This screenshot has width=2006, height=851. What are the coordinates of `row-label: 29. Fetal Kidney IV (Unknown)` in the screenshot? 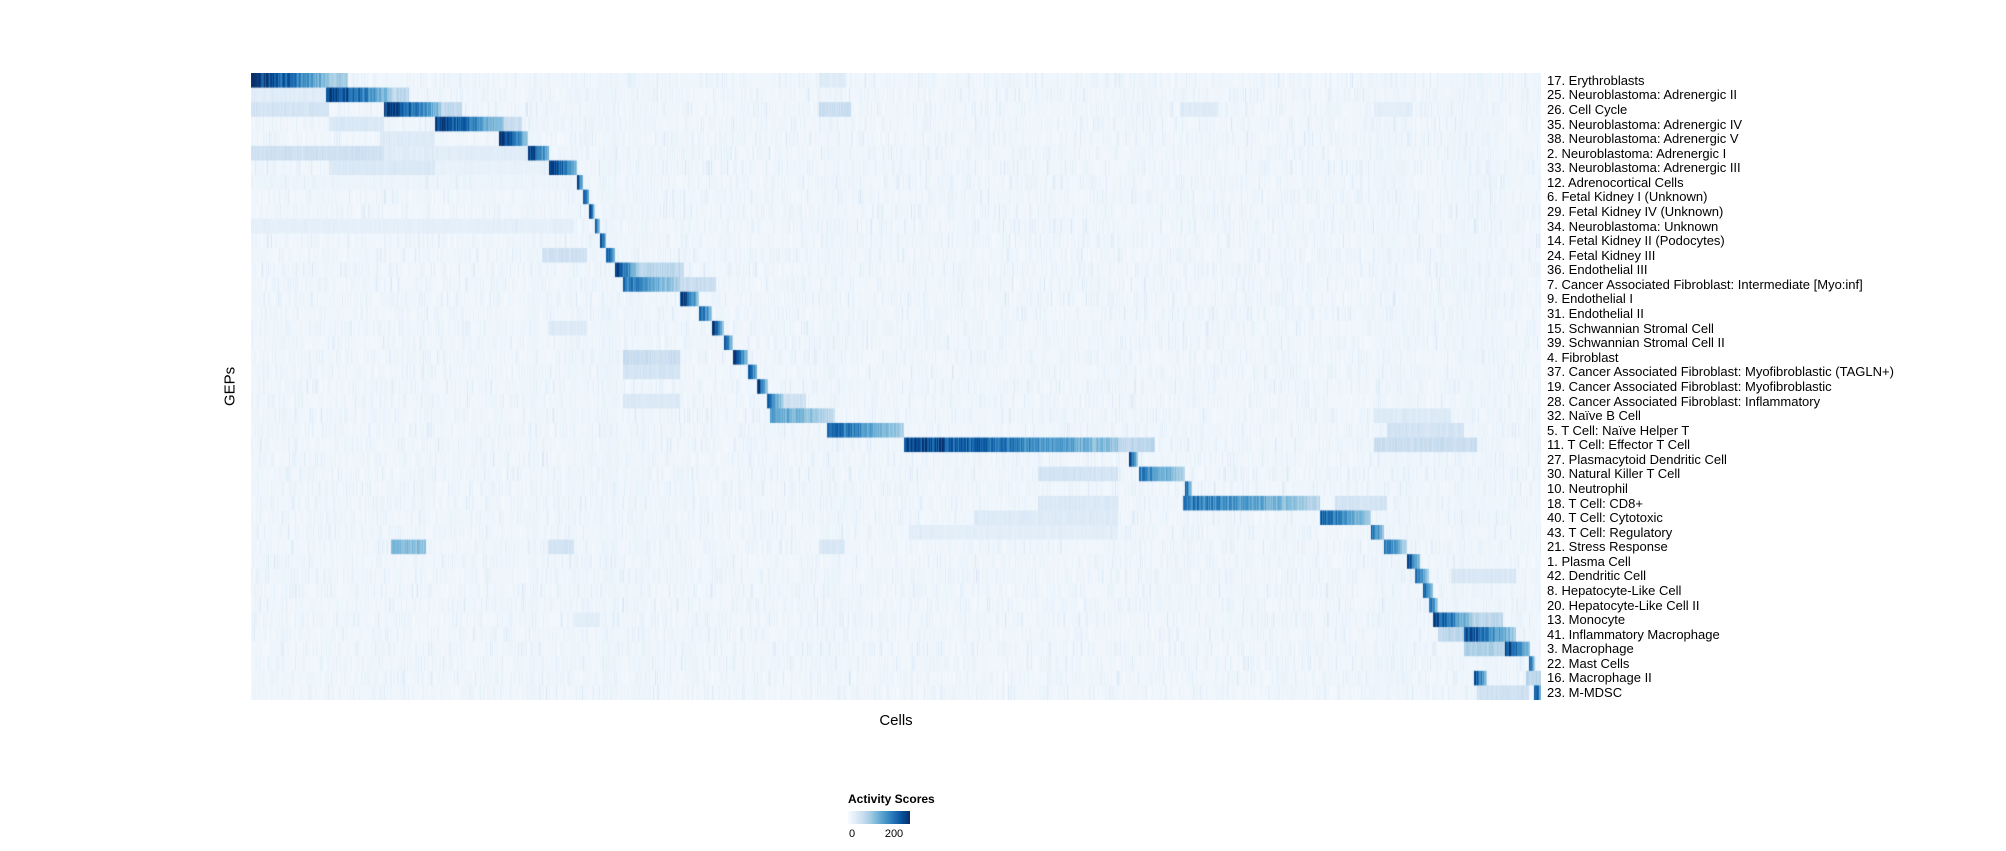 It's located at (1635, 211).